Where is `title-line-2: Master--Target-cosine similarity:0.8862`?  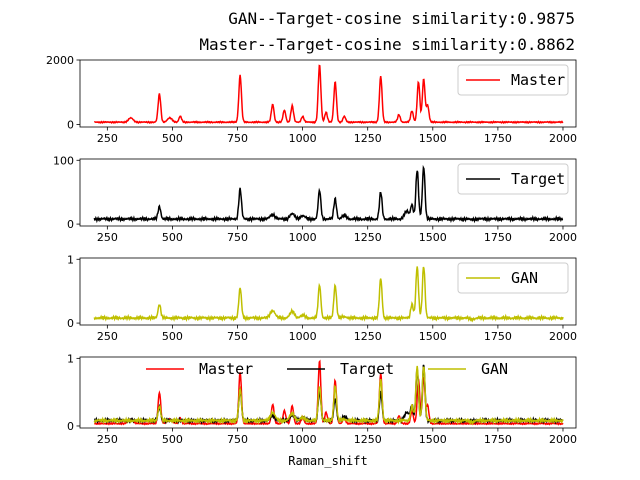 title-line-2: Master--Target-cosine similarity:0.8862 is located at coordinates (387, 44).